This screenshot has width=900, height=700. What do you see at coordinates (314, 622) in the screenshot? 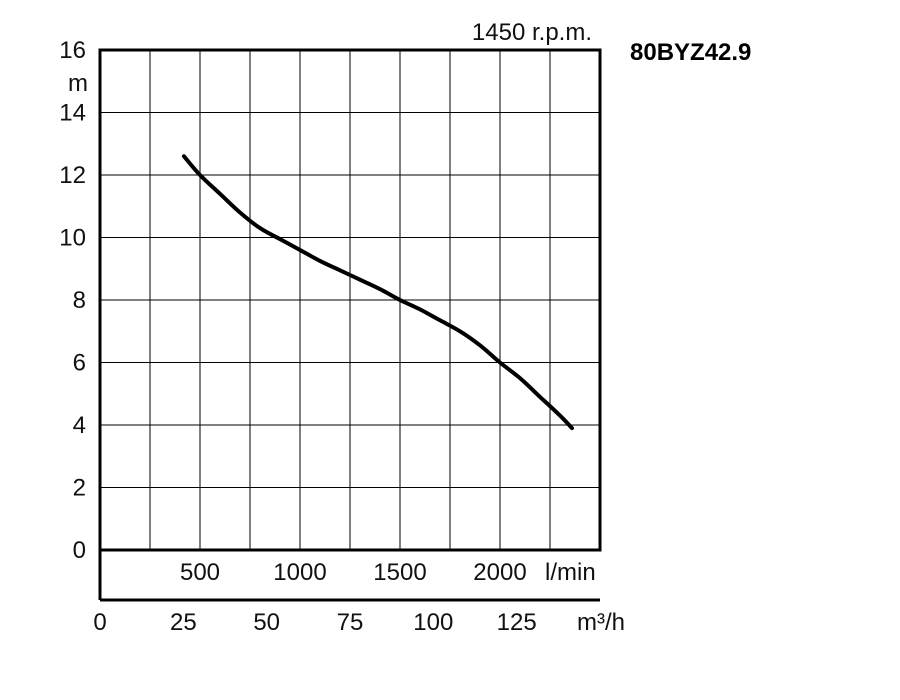
I see `x-tick-labels-m3h: 0 25 50 75 100 125` at bounding box center [314, 622].